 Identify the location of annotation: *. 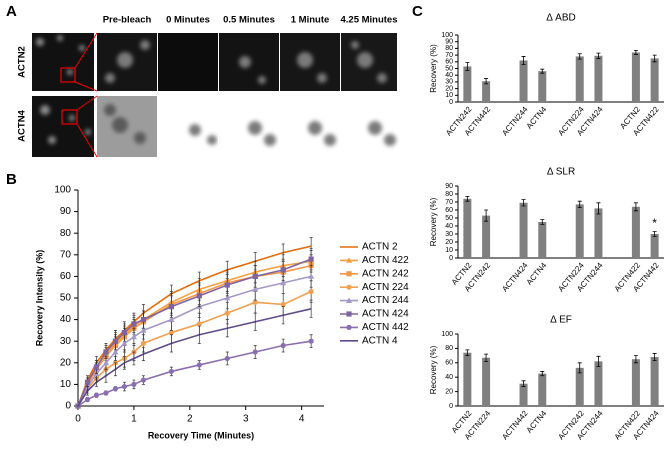
(654, 223).